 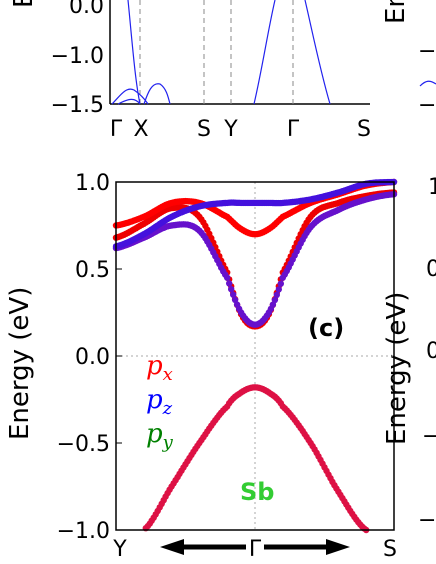 What do you see at coordinates (230, 129) in the screenshot?
I see `top-left-xtick-3: Y` at bounding box center [230, 129].